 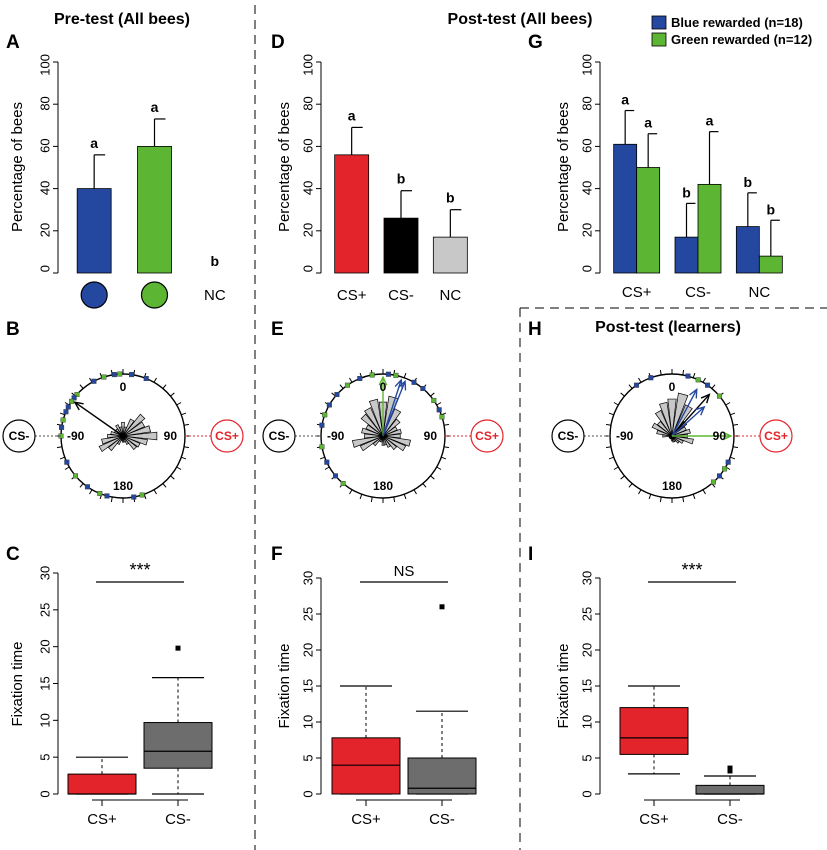 I want to click on bar-green, so click(x=648, y=220).